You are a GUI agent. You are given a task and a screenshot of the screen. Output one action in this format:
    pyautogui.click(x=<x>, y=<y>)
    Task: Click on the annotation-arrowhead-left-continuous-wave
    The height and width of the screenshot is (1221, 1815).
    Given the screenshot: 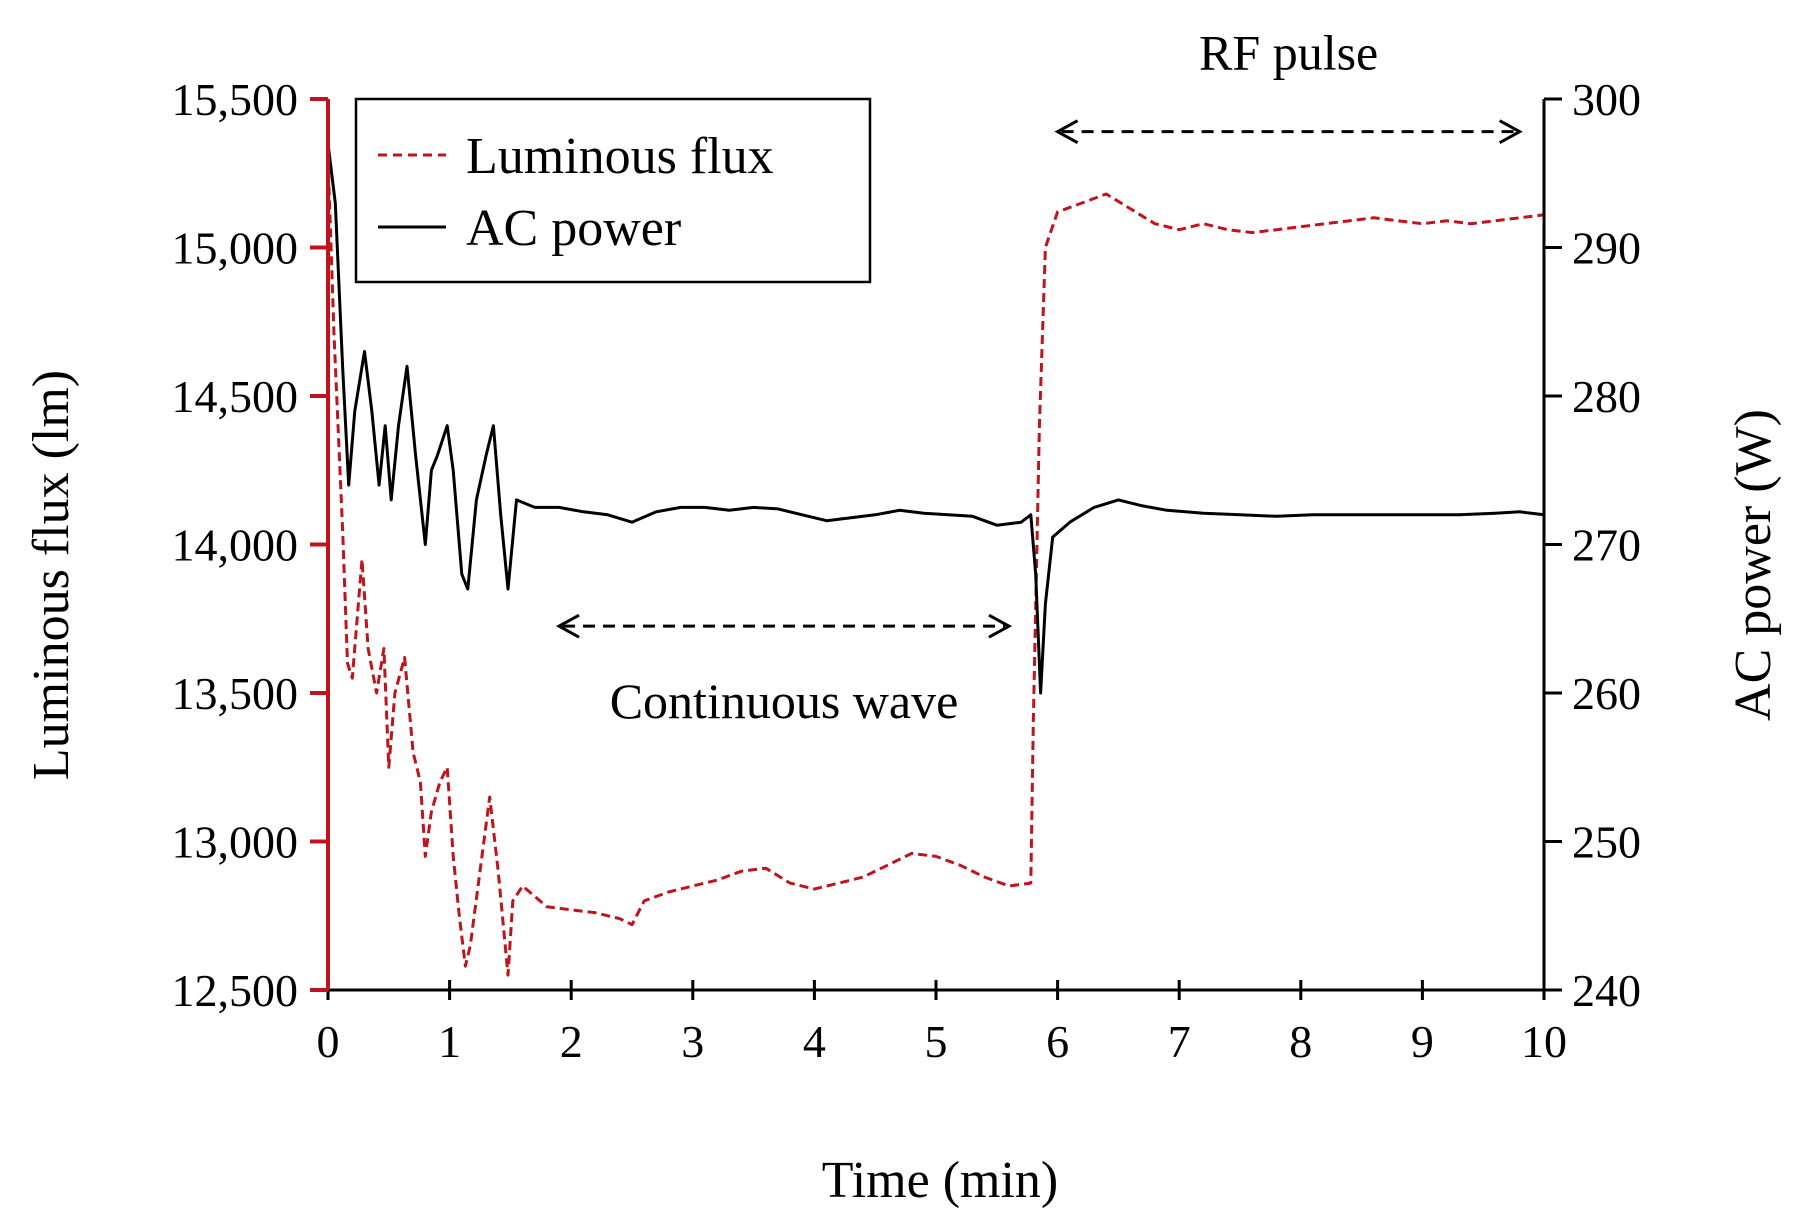 What is the action you would take?
    pyautogui.click(x=567, y=626)
    